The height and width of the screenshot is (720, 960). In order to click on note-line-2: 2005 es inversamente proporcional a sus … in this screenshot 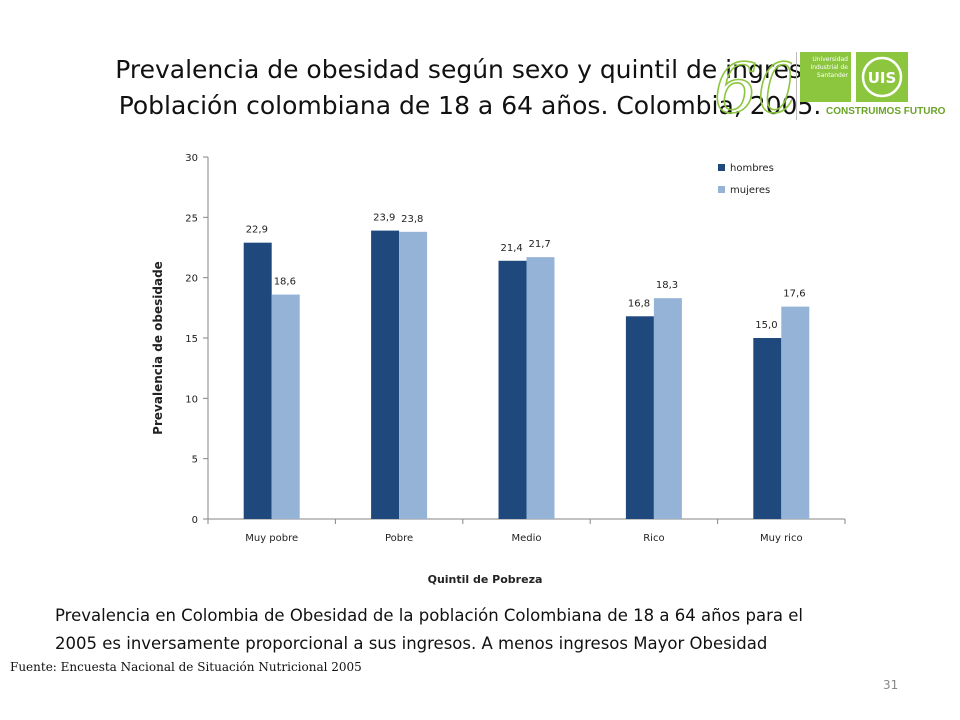, I will do `click(411, 643)`.